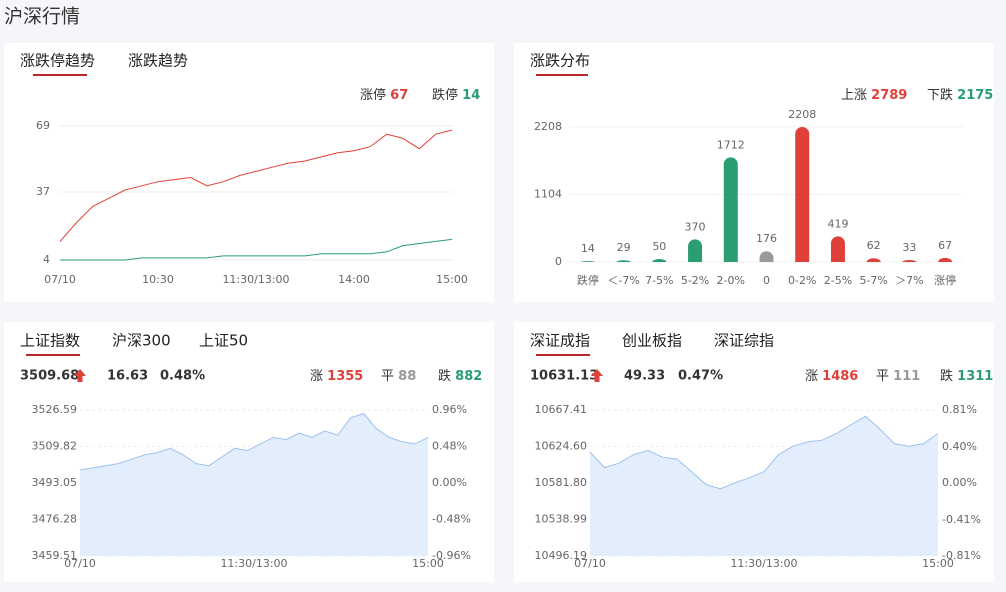 The width and height of the screenshot is (1006, 592). I want to click on y-tick-label: 10667.41, so click(561, 409).